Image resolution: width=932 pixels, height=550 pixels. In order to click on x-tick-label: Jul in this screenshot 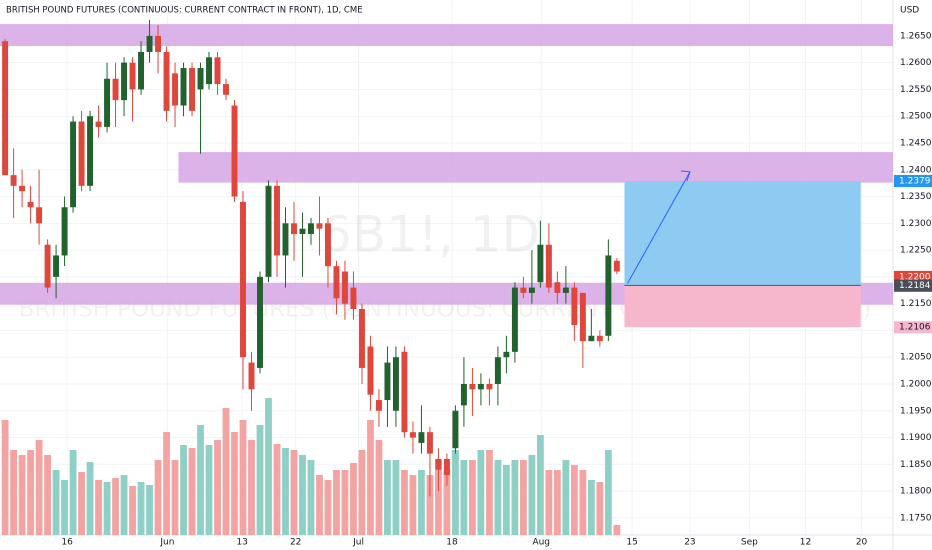, I will do `click(358, 543)`.